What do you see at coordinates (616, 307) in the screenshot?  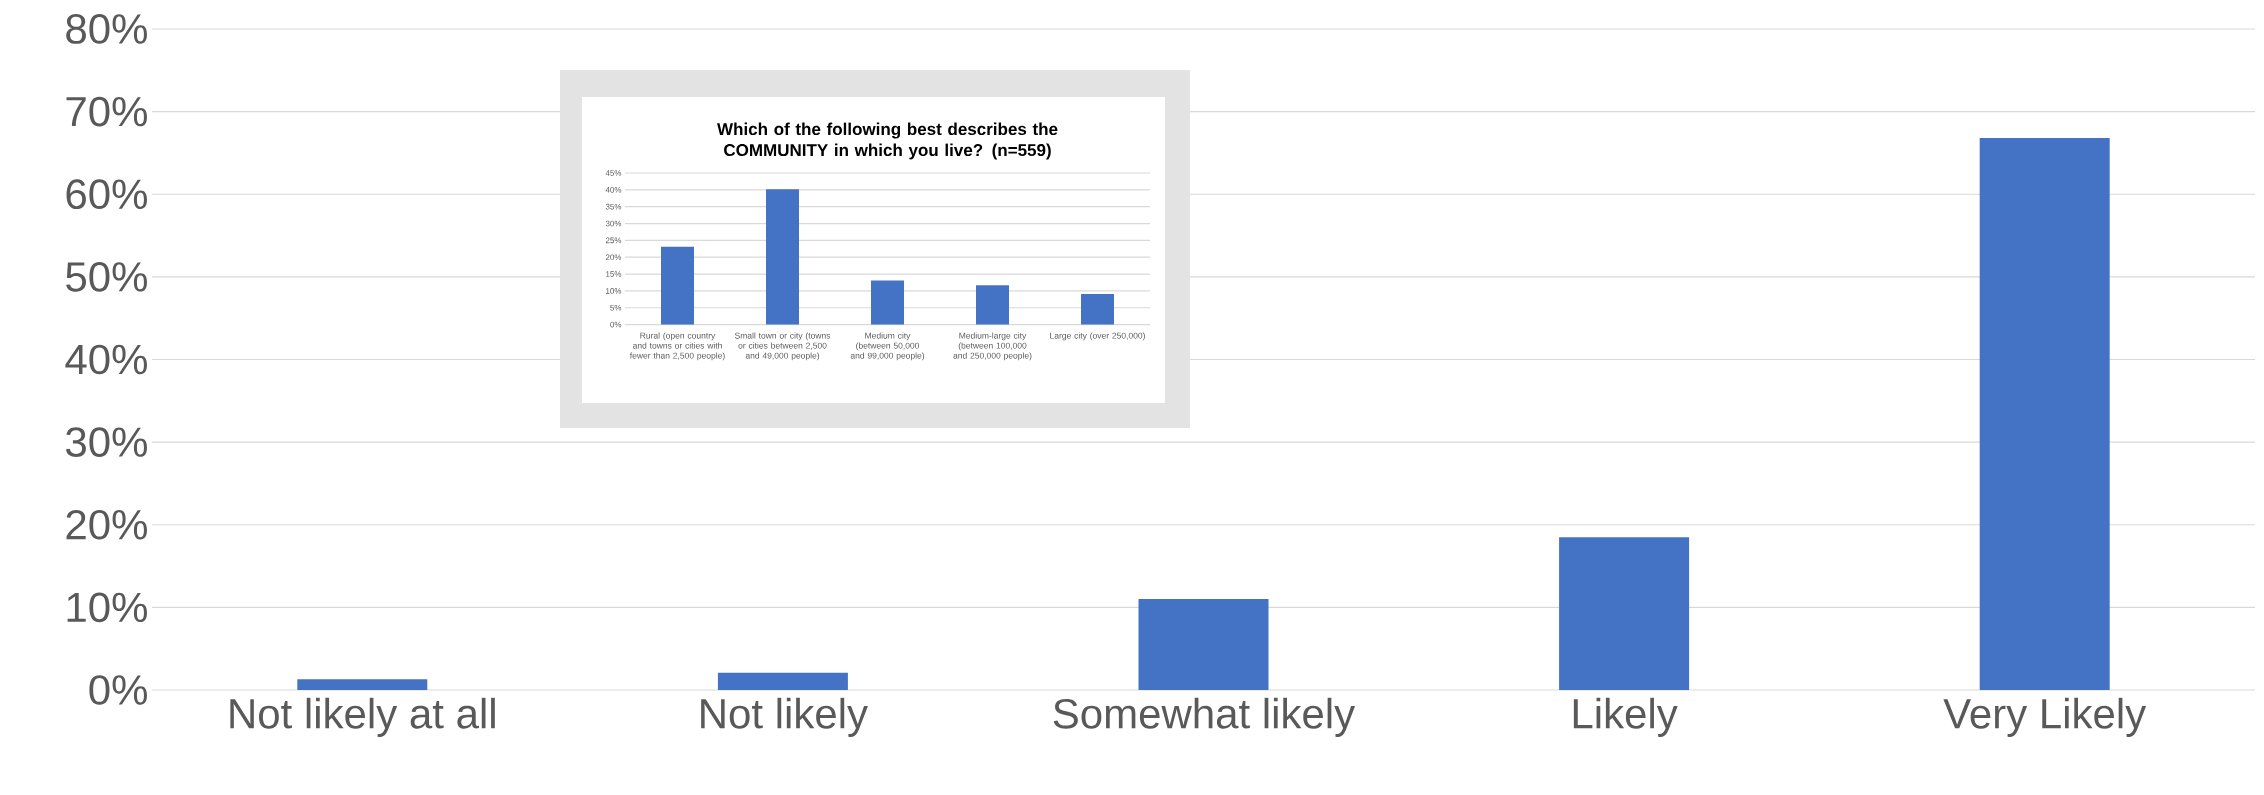 I see `y-tick-label: 5%` at bounding box center [616, 307].